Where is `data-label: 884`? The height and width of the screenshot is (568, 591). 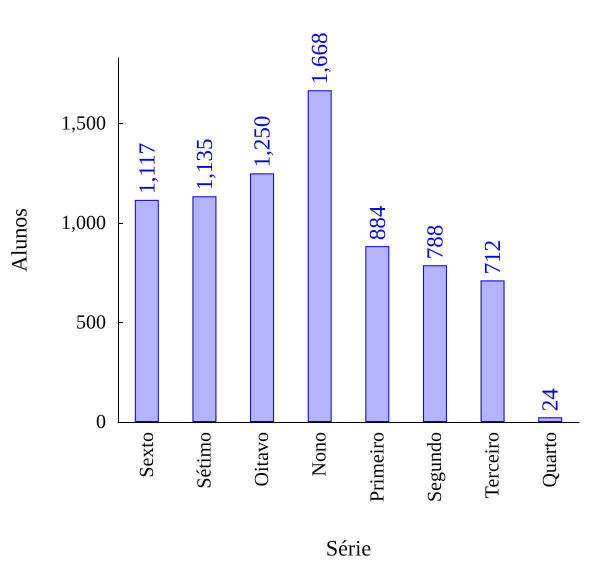 data-label: 884 is located at coordinates (377, 222).